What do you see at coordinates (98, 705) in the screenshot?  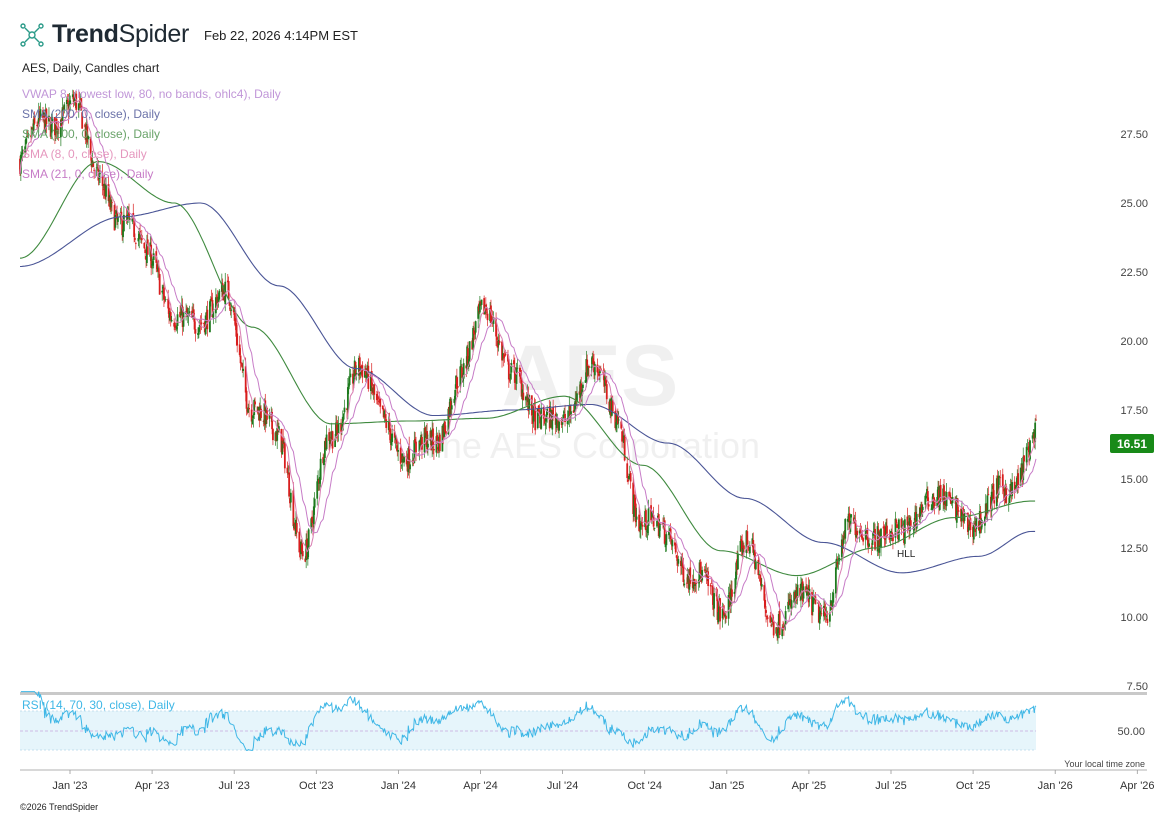 I see `rsi-legend: RSI (14, 70, 30, close), Daily` at bounding box center [98, 705].